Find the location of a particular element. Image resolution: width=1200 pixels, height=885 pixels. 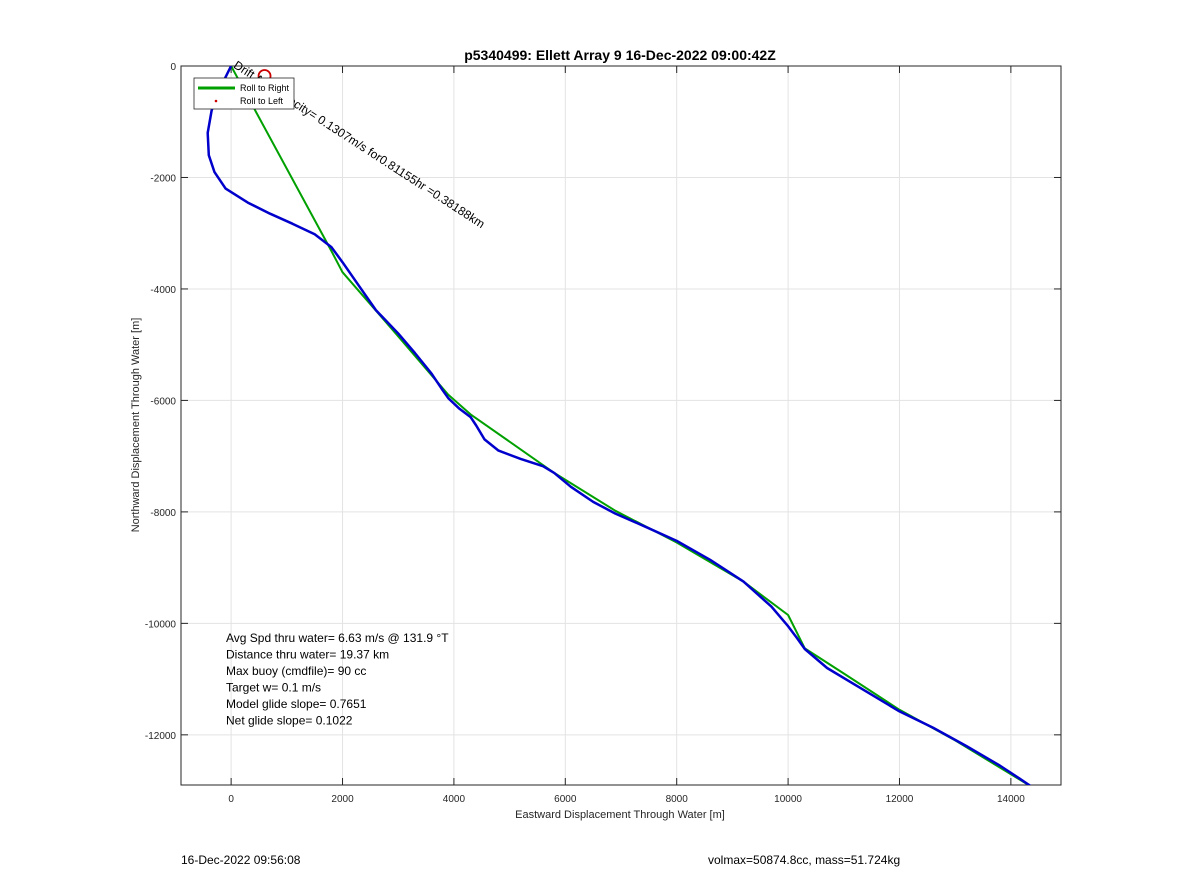

y-tick-label: -10000 is located at coordinates (161, 624).